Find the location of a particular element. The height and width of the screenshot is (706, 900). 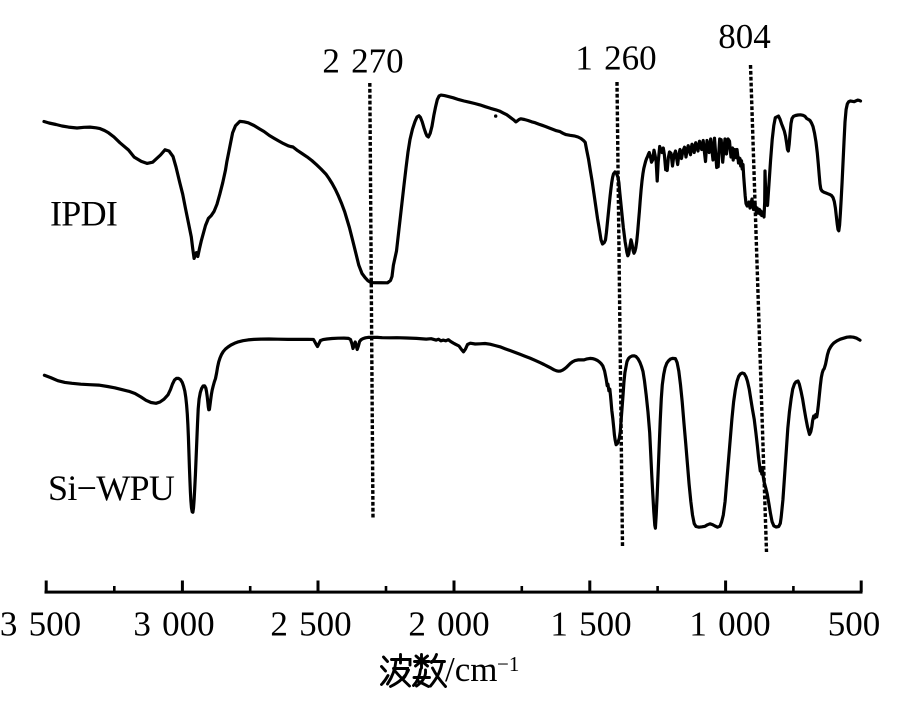

svg-text: 2 270 is located at coordinates (362, 61).